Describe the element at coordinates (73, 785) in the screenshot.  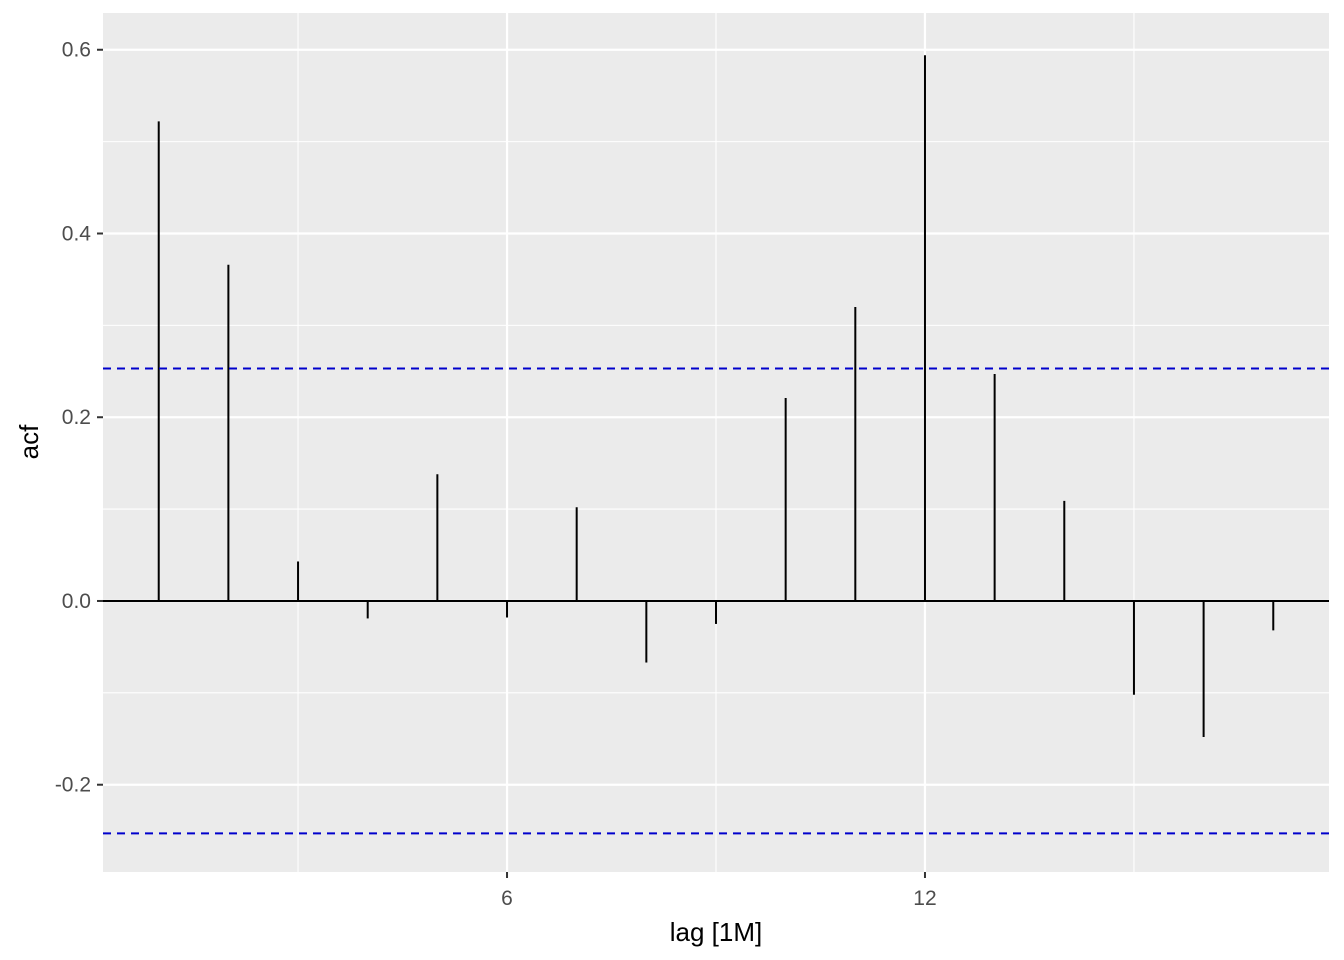
I see `y-tick-label: -0.2` at that location.